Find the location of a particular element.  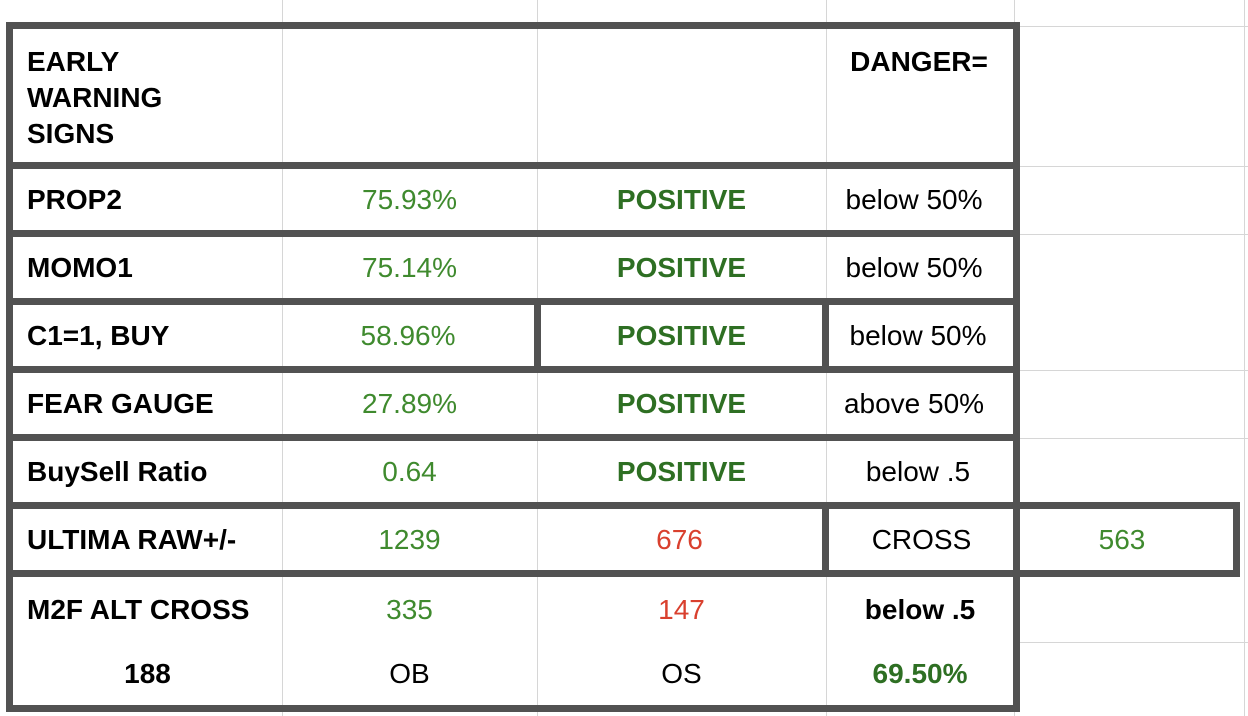

early-warning-title: EARLY WARNING SIGNS is located at coordinates (95, 97).